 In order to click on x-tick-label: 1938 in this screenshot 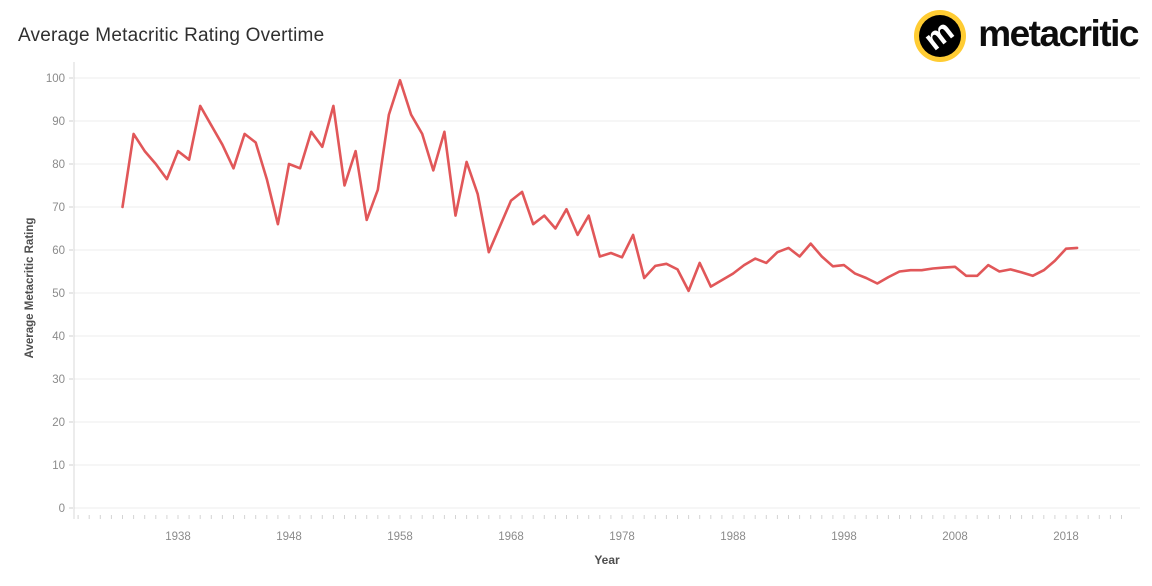, I will do `click(178, 537)`.